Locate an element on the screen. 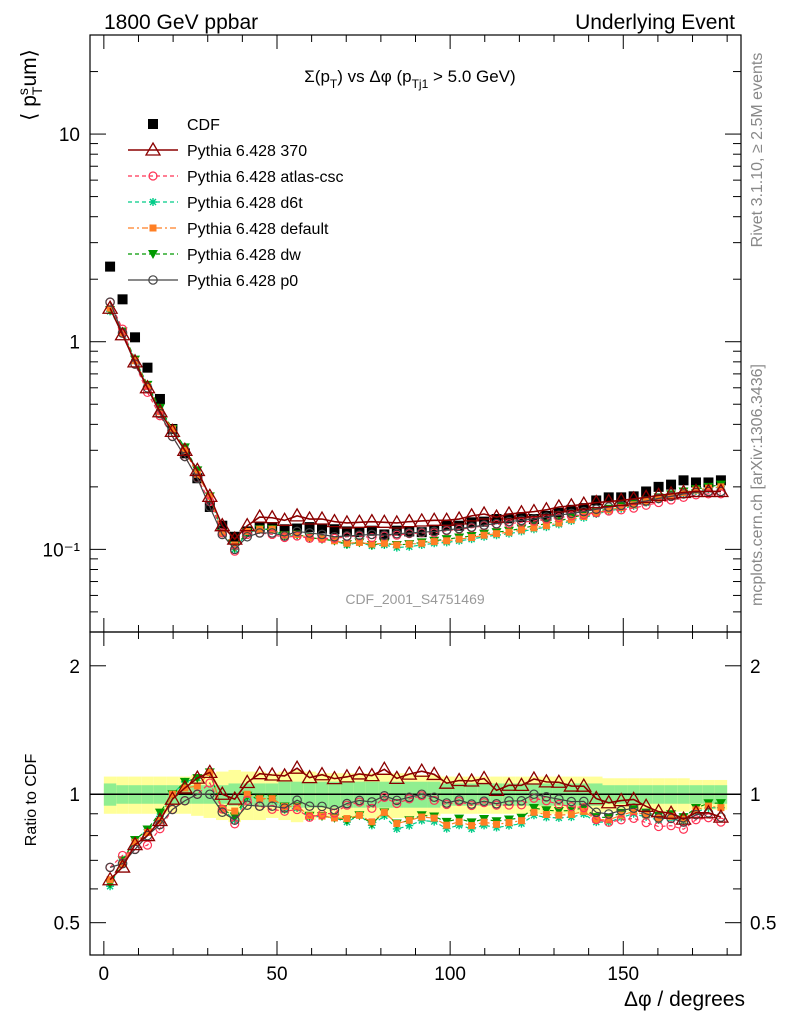 This screenshot has width=786, height=1024. x-tick-label: 50 is located at coordinates (276, 974).